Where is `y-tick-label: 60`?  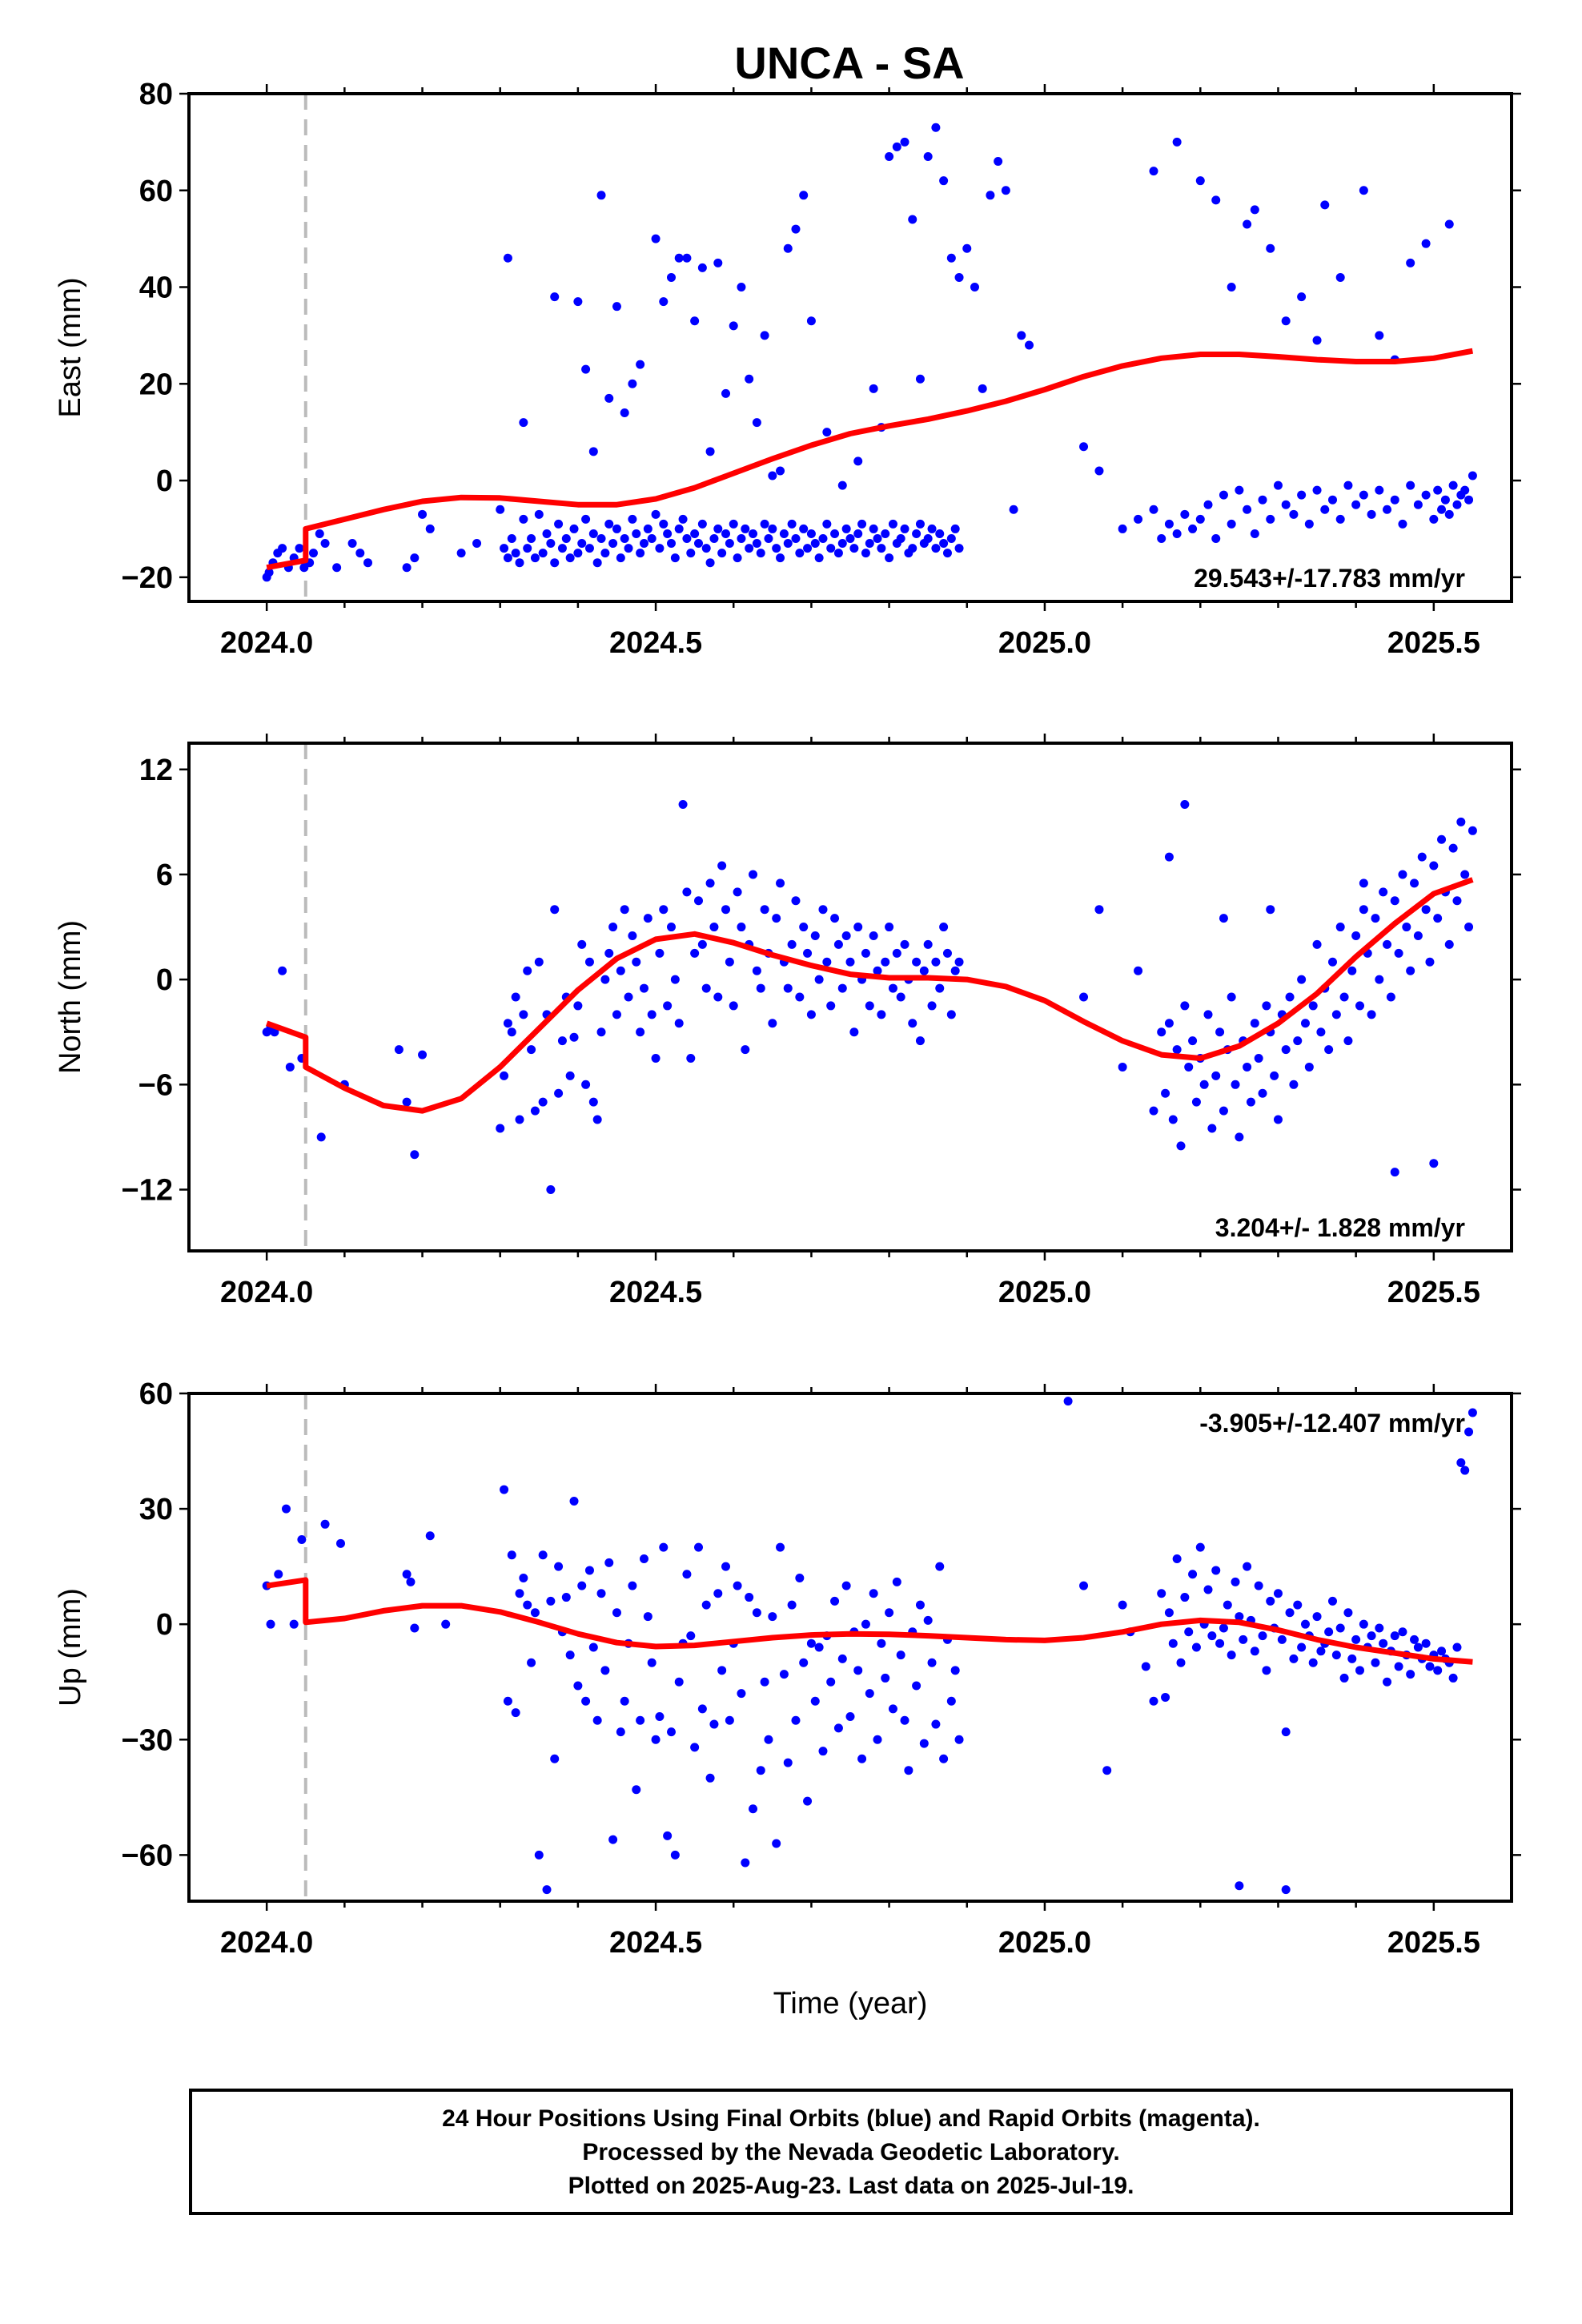
y-tick-label: 60 is located at coordinates (156, 191).